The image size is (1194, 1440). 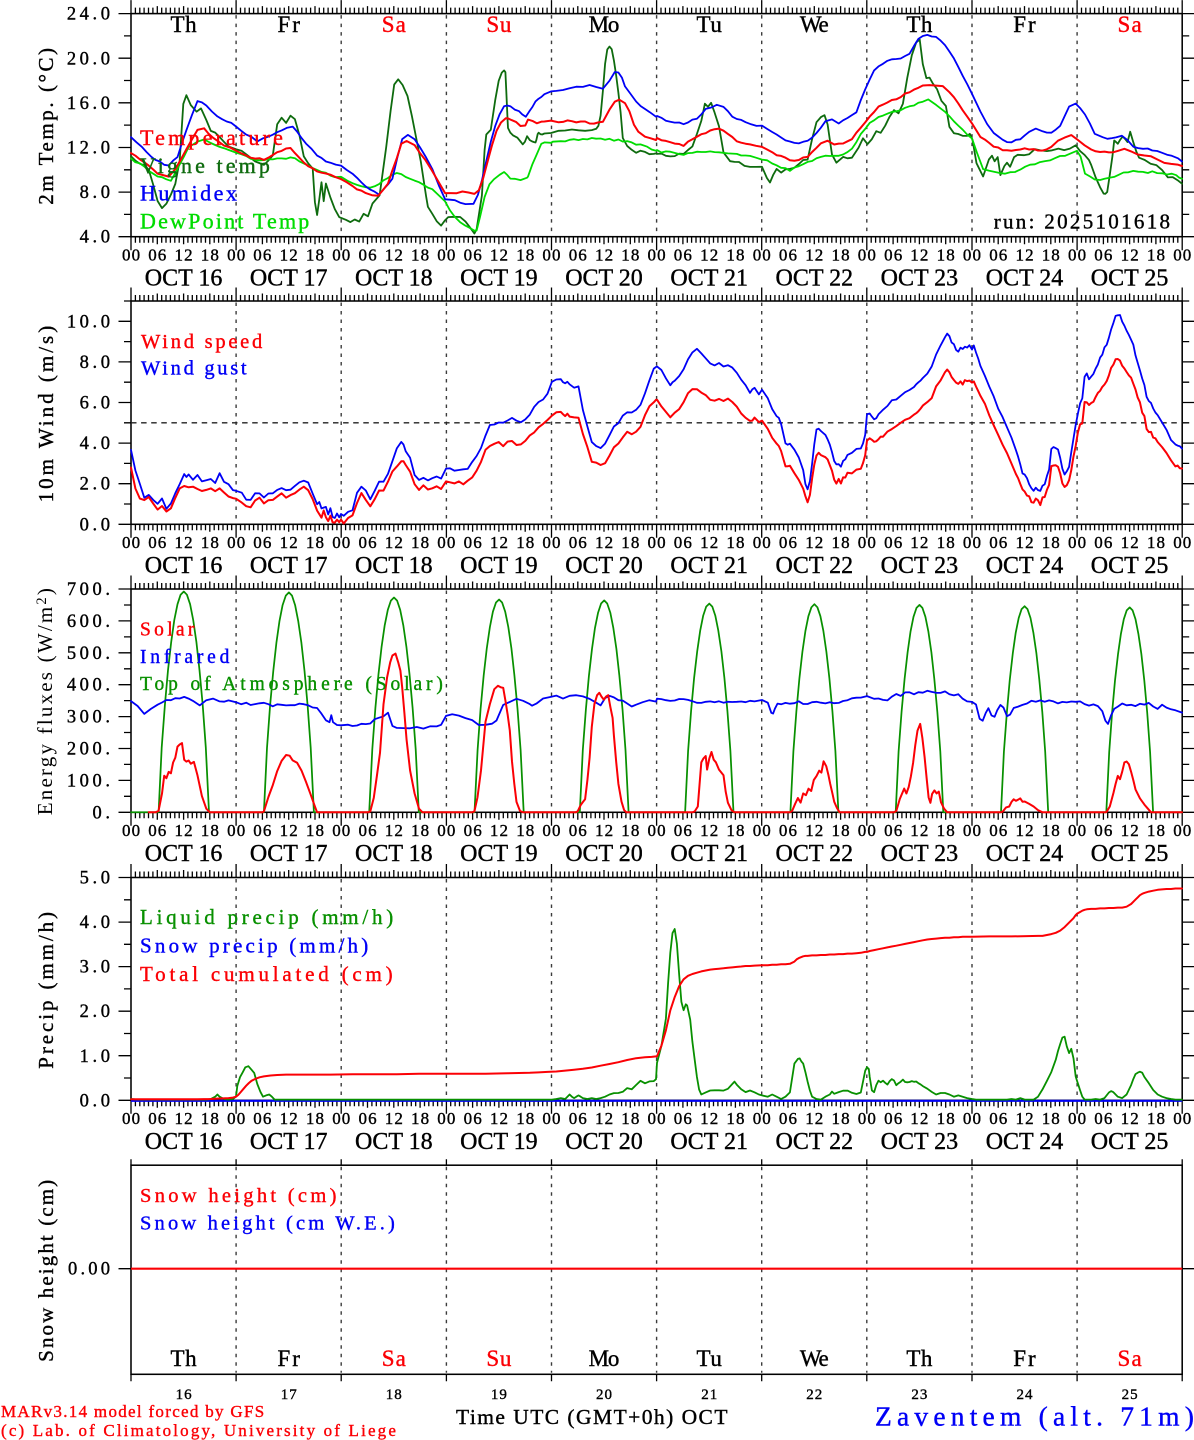 What do you see at coordinates (604, 1395) in the screenshot?
I see `svg-text: 20` at bounding box center [604, 1395].